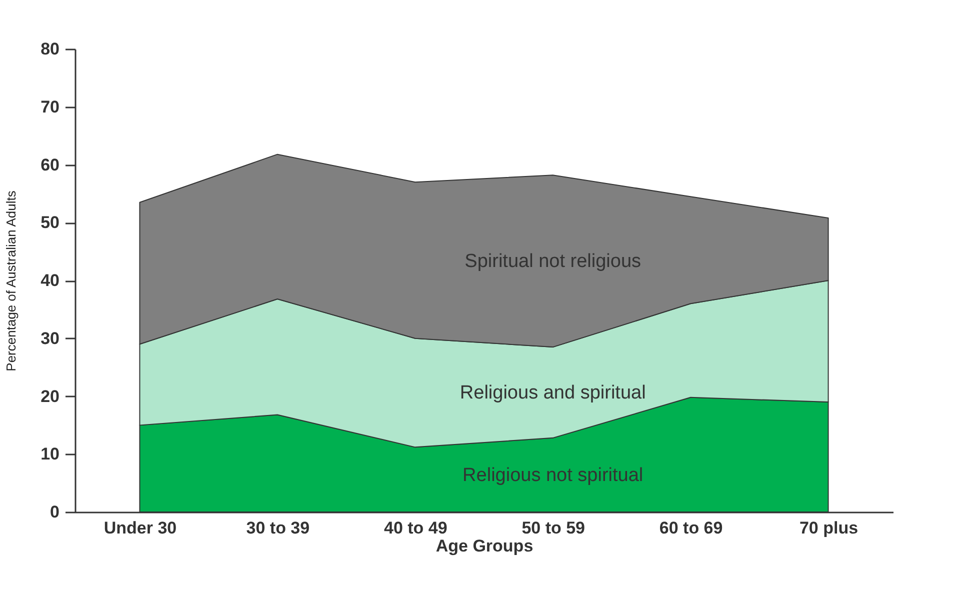  Describe the element at coordinates (50, 49) in the screenshot. I see `y-tick-label: 80` at that location.